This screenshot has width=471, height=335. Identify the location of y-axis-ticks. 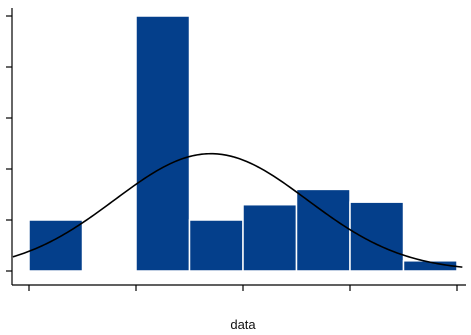
(9, 143).